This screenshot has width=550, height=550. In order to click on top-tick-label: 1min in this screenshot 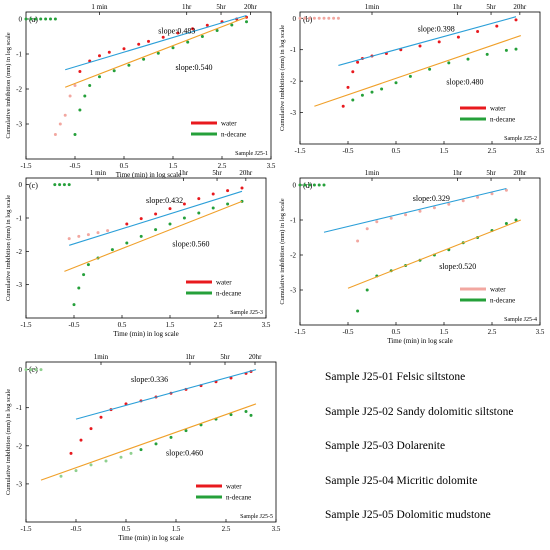, I will do `click(372, 173)`.